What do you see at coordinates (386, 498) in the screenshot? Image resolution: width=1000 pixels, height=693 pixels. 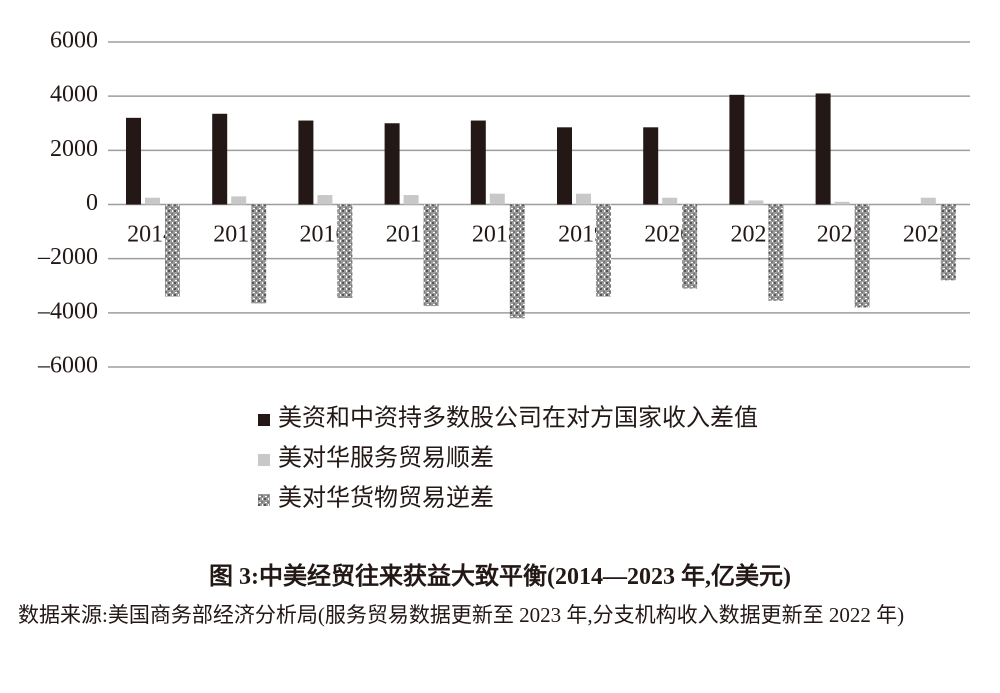 I see `legend-label: 美对华货物贸易逆差` at bounding box center [386, 498].